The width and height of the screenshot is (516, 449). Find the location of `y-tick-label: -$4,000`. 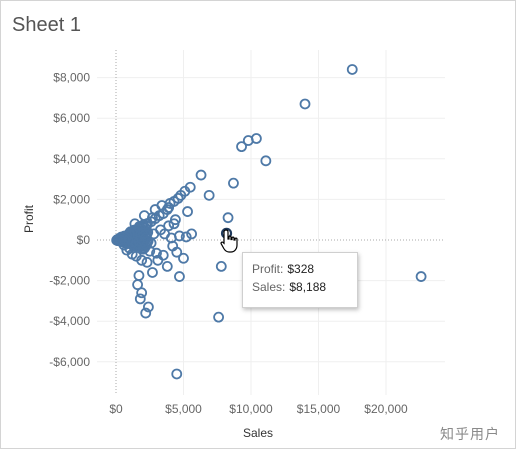

y-tick-label: -$4,000 is located at coordinates (69, 321).